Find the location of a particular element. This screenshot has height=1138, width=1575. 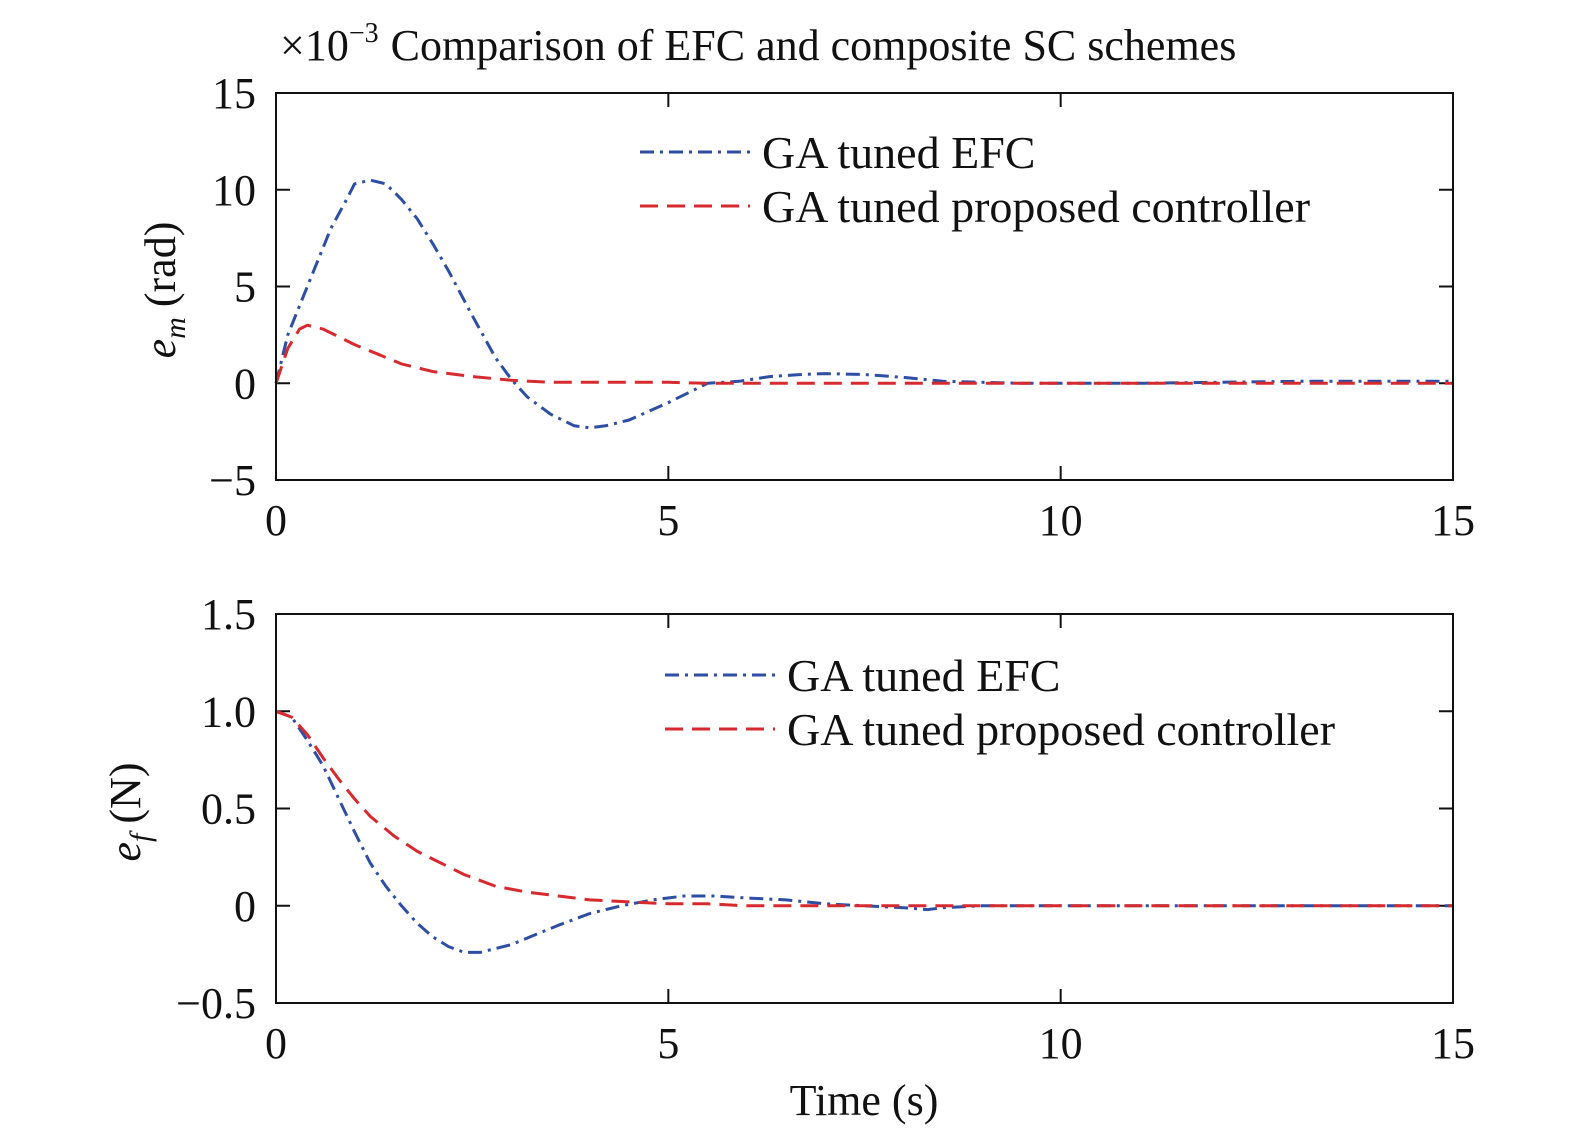

bottom-y-axis-symbol: e is located at coordinates (125, 852).